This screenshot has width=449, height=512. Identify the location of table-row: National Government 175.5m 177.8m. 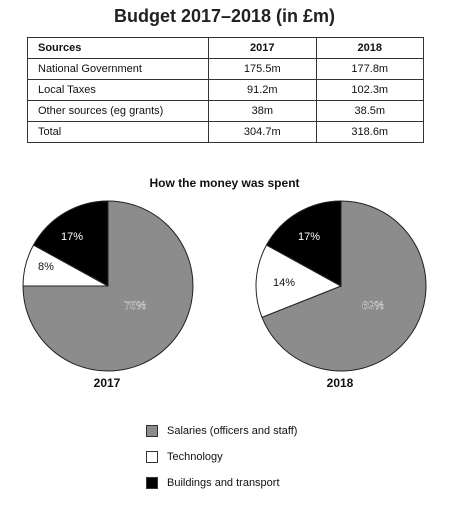
(225, 69).